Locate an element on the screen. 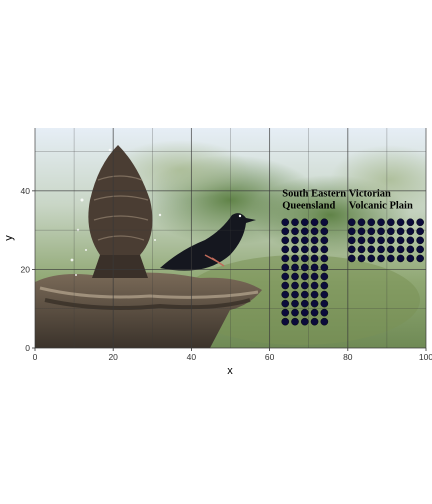 This screenshot has height=504, width=432. y-axis: 0 20 40 is located at coordinates (28, 269).